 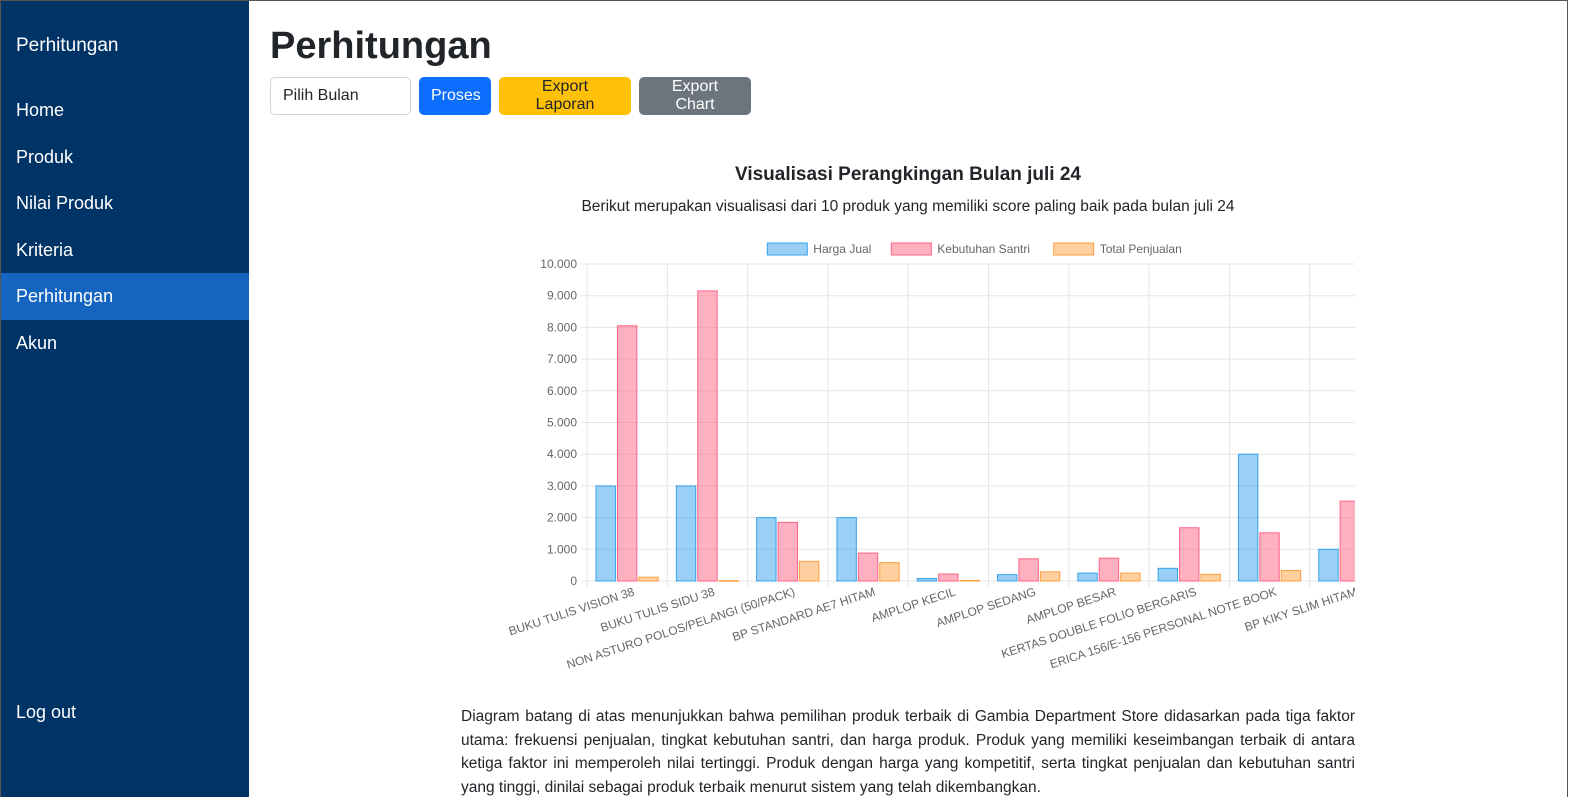 What do you see at coordinates (455, 96) in the screenshot?
I see `process-button: Proses` at bounding box center [455, 96].